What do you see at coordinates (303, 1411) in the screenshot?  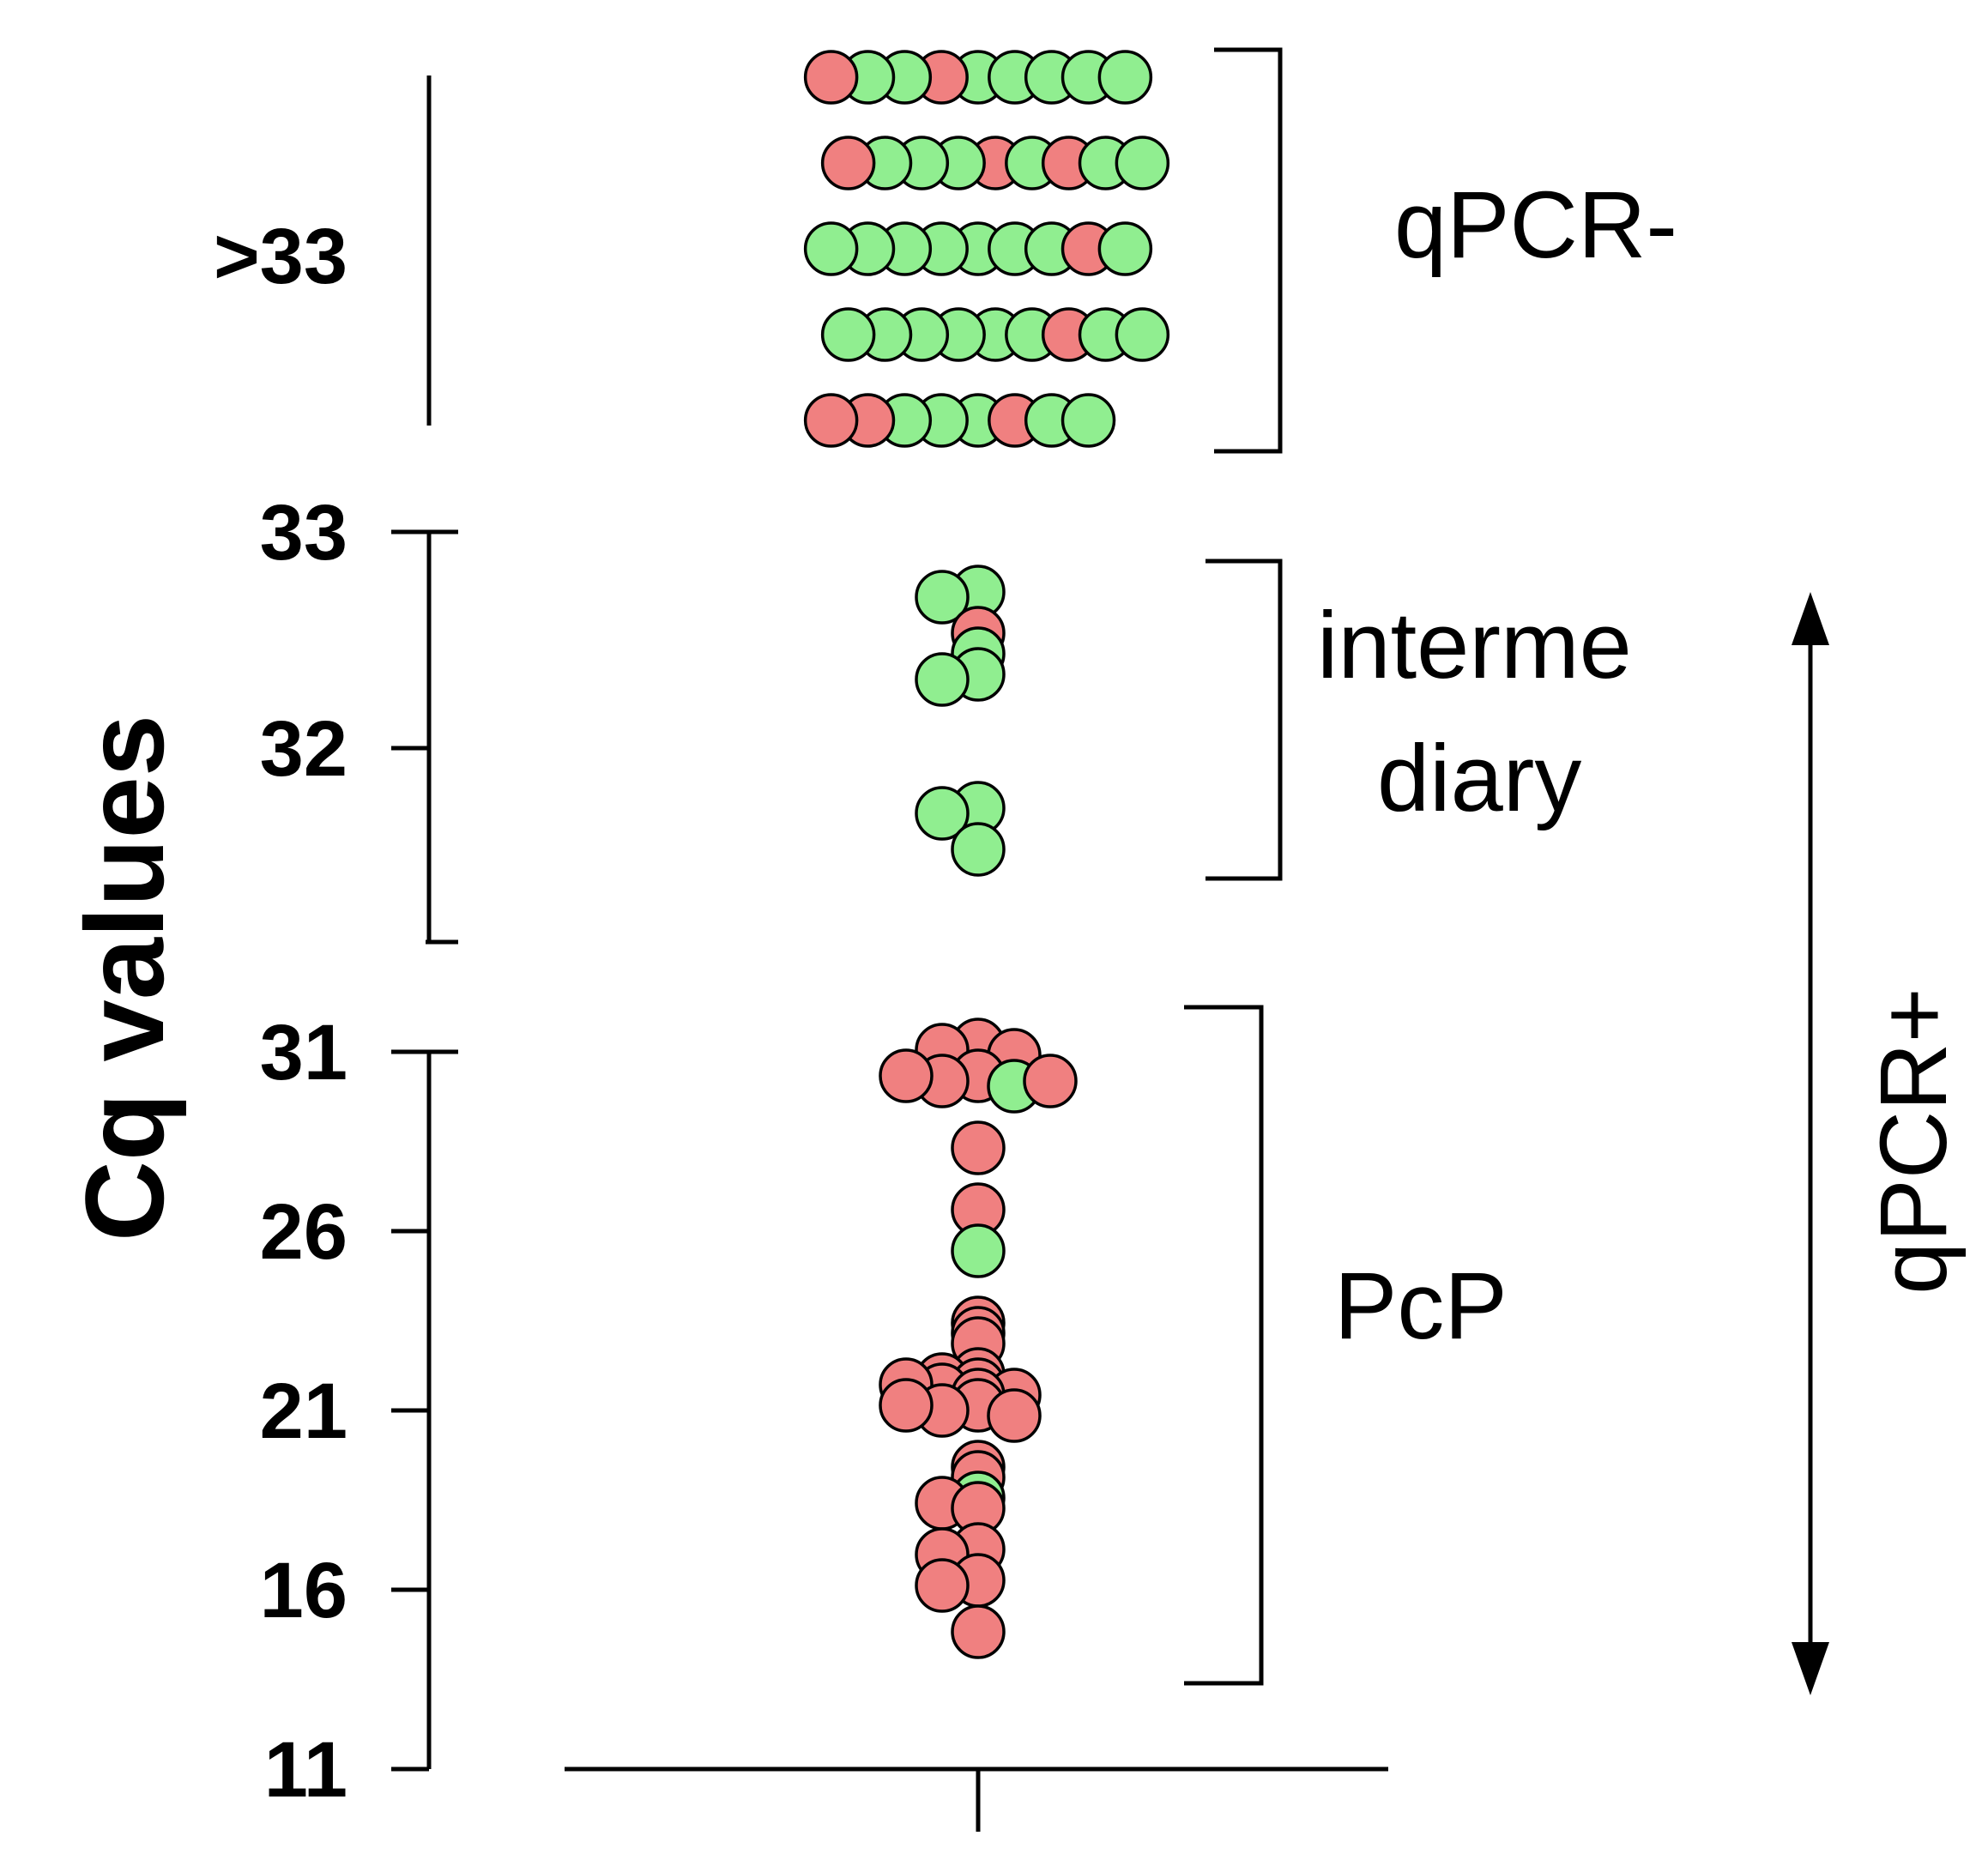 I see `tick-label-21: 21` at bounding box center [303, 1411].